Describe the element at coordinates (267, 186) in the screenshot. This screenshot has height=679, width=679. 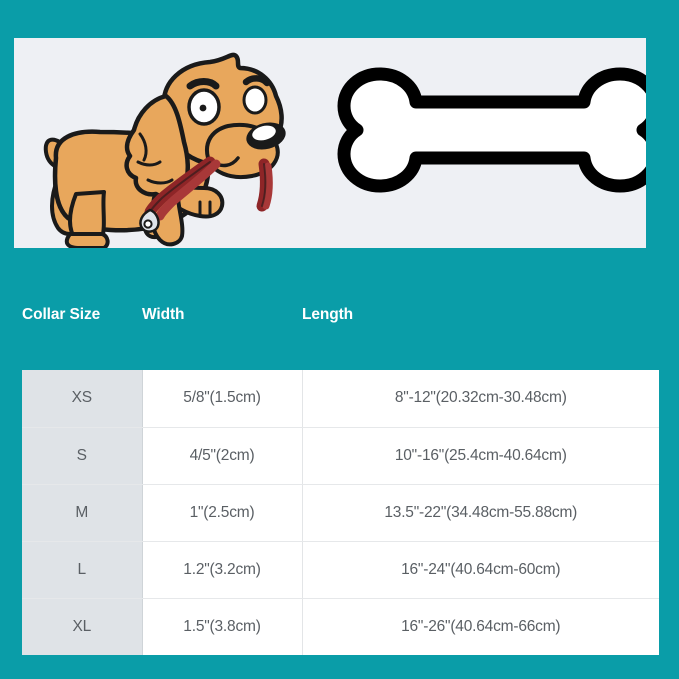
I see `leash-strap-right-inner` at that location.